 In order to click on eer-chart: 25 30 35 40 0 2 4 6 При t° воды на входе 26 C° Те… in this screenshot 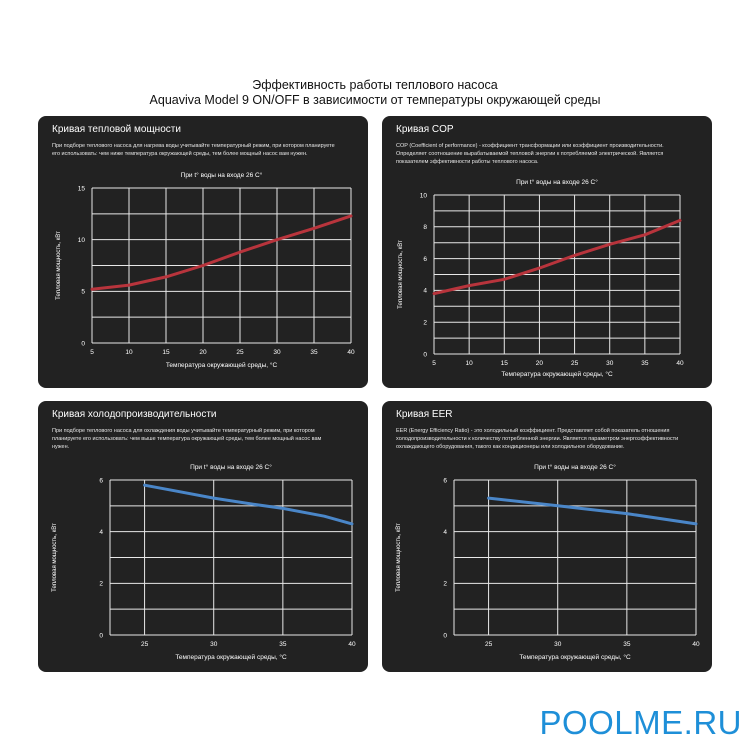, I will do `click(548, 562)`.